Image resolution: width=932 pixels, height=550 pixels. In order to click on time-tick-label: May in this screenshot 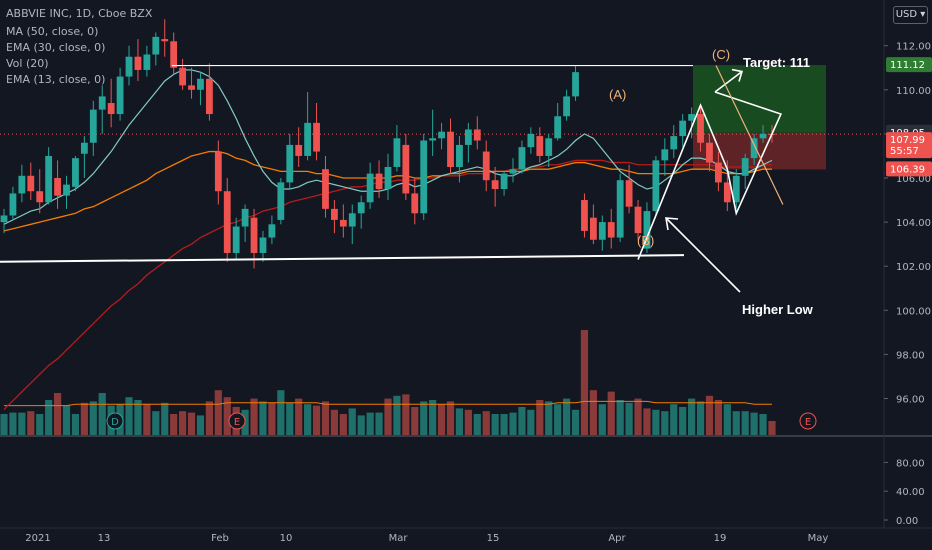, I will do `click(818, 538)`.